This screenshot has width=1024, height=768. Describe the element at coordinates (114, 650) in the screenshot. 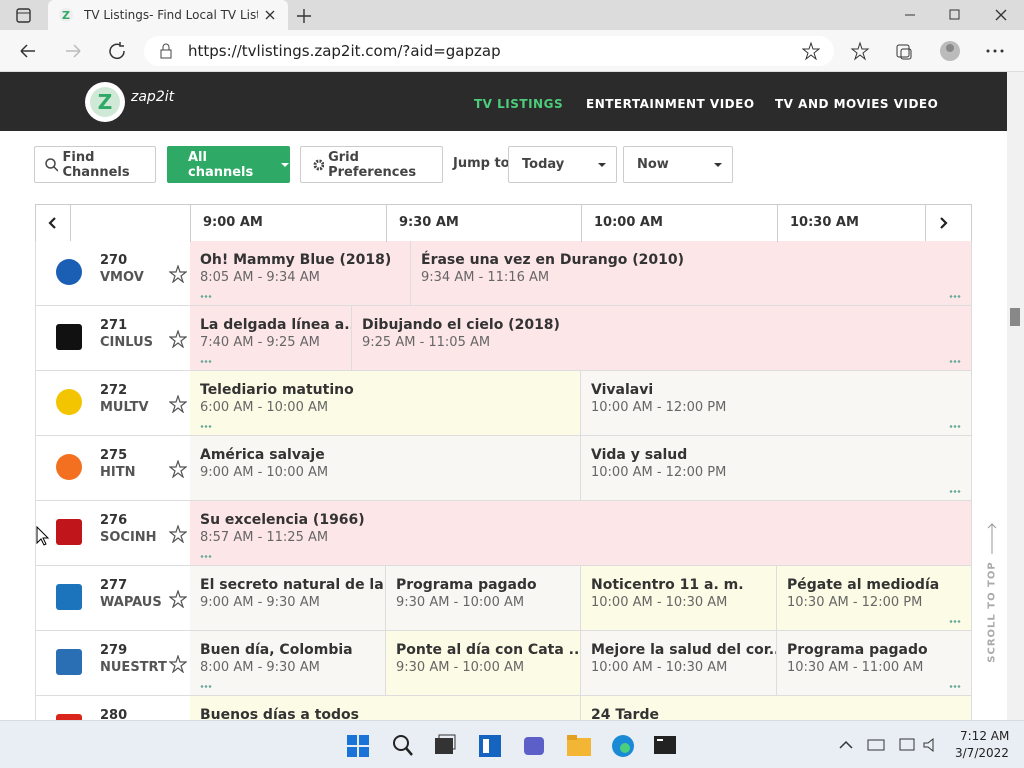

I see `channel-number: 279` at that location.